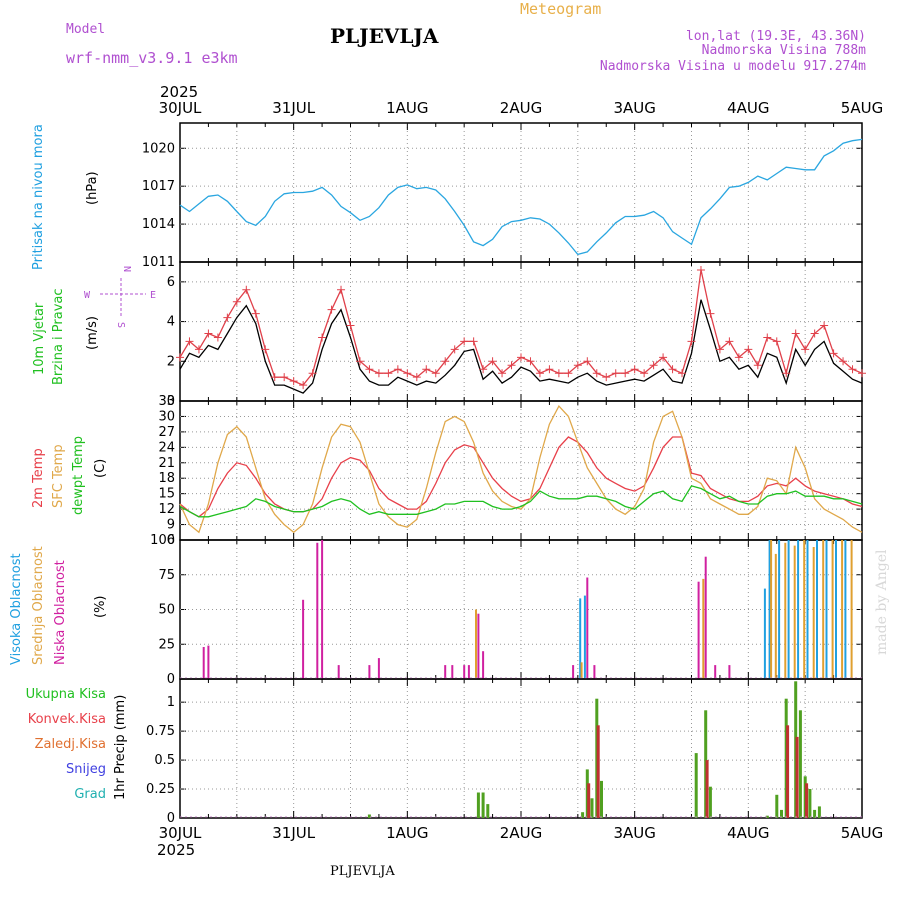  Describe the element at coordinates (66, 694) in the screenshot. I see `precip-label-total: Ukupna Kisa` at that location.